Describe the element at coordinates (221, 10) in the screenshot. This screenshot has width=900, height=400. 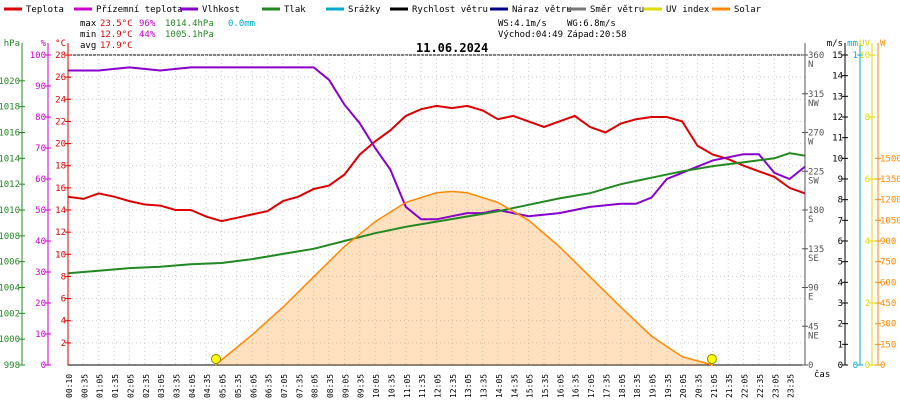
I see `legend-label: Vlhkost` at that location.